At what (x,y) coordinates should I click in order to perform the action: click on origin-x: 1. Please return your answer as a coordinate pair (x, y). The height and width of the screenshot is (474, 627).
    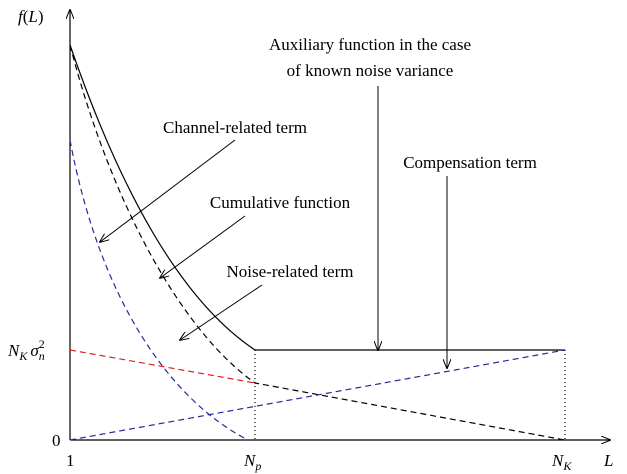
    Looking at the image, I should click on (70, 460).